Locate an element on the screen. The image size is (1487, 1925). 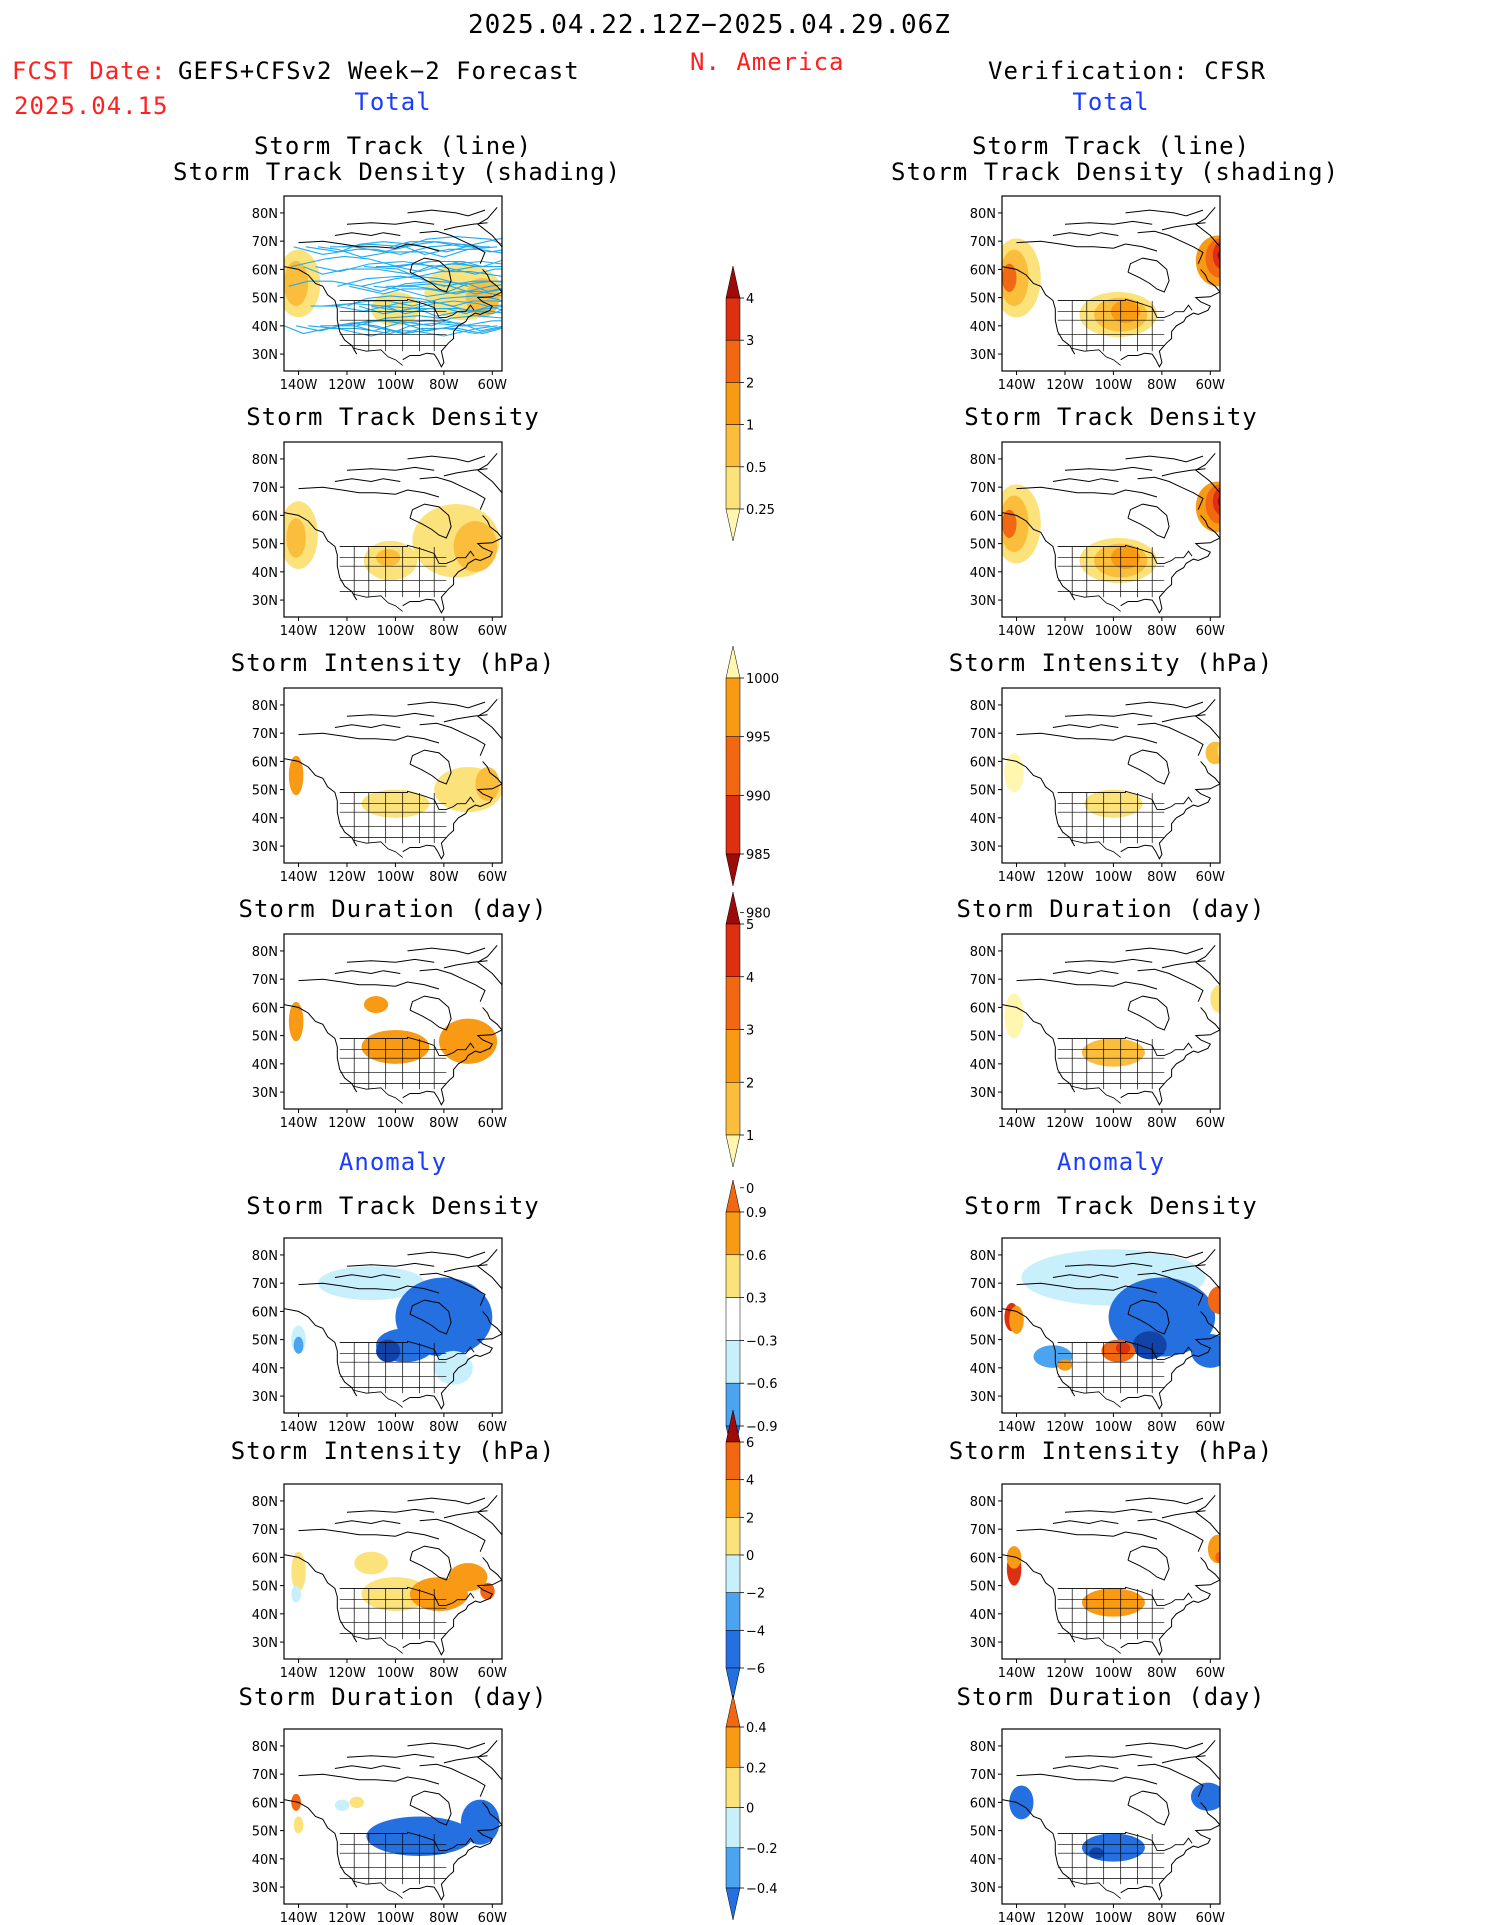
fcst-date-label: FCST Date: is located at coordinates (89, 71).